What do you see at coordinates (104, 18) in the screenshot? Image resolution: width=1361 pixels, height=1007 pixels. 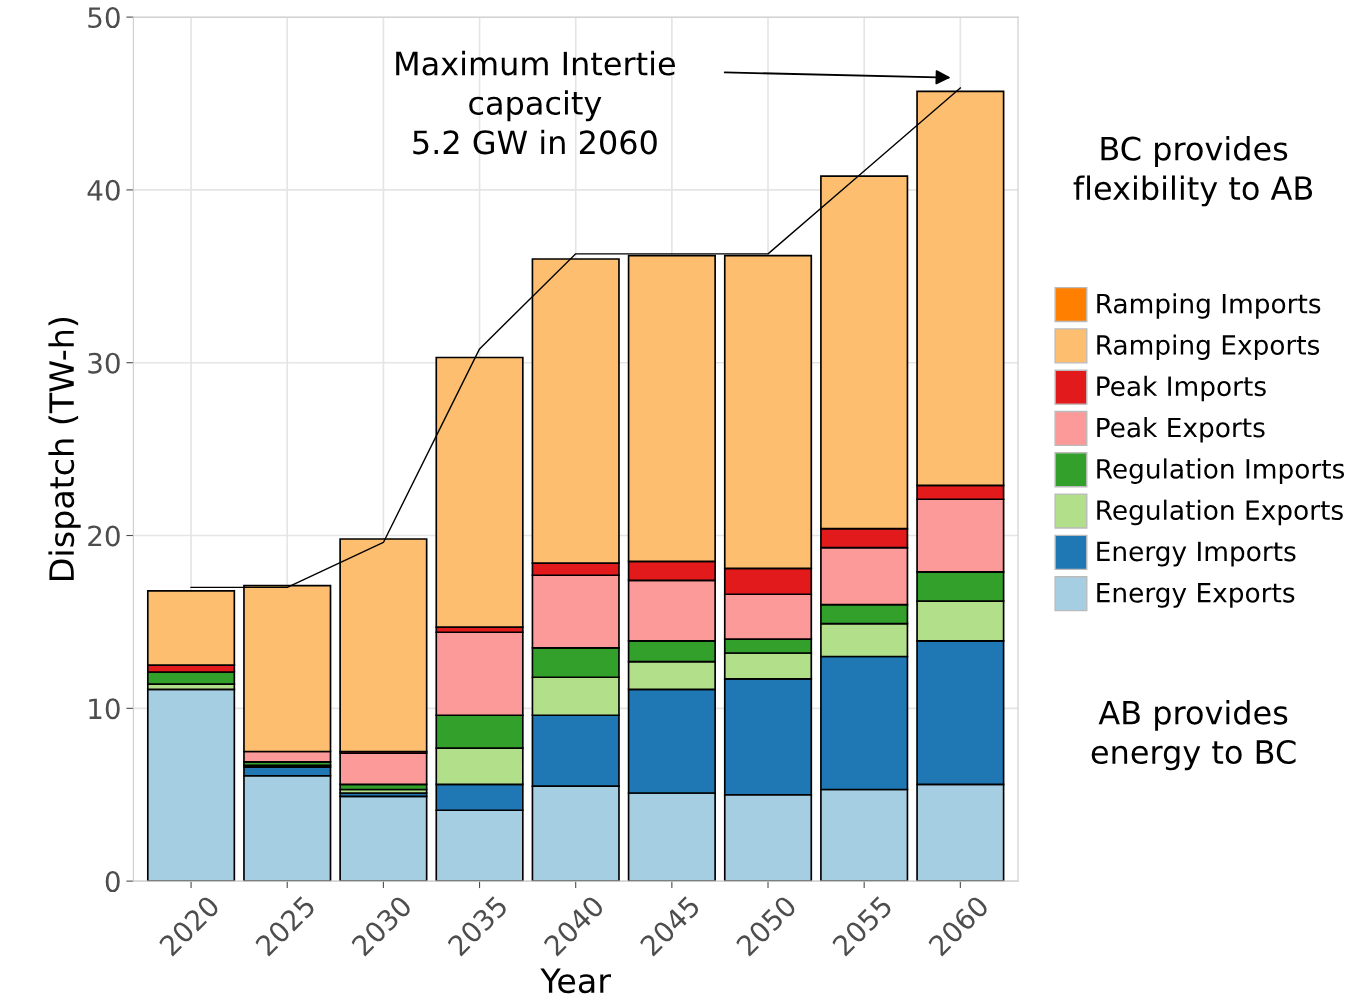 I see `y-tick-label: 50` at bounding box center [104, 18].